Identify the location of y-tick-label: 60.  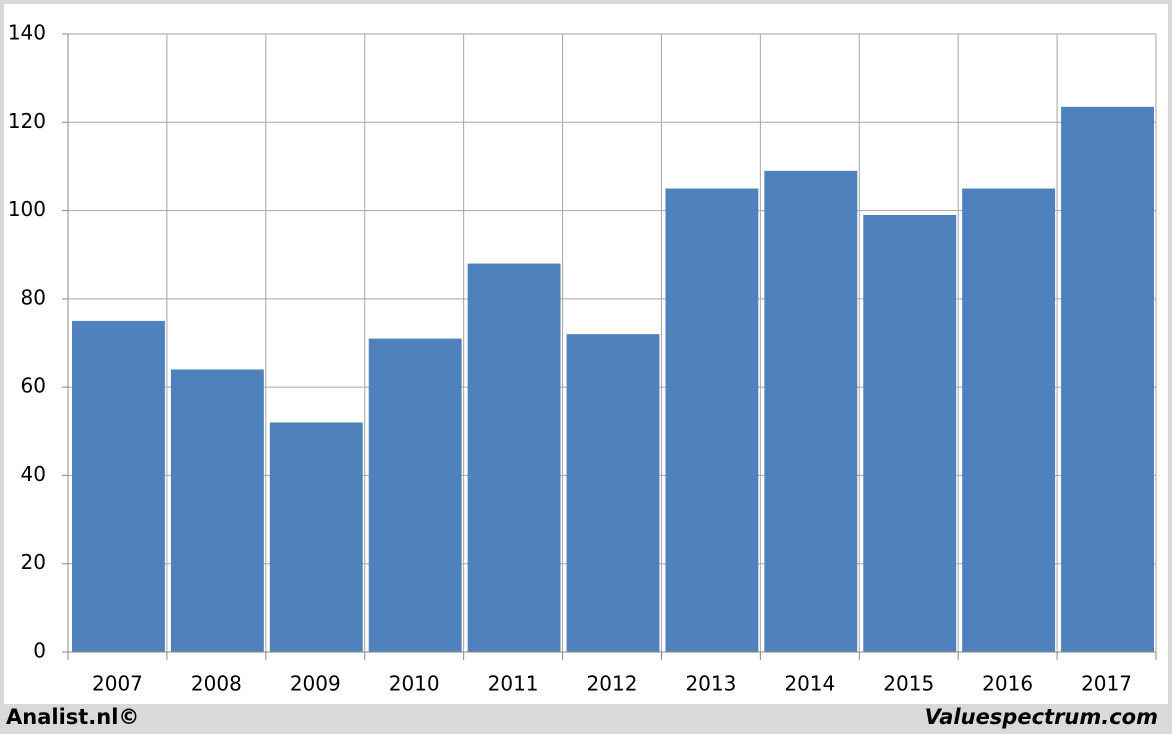
(33, 386).